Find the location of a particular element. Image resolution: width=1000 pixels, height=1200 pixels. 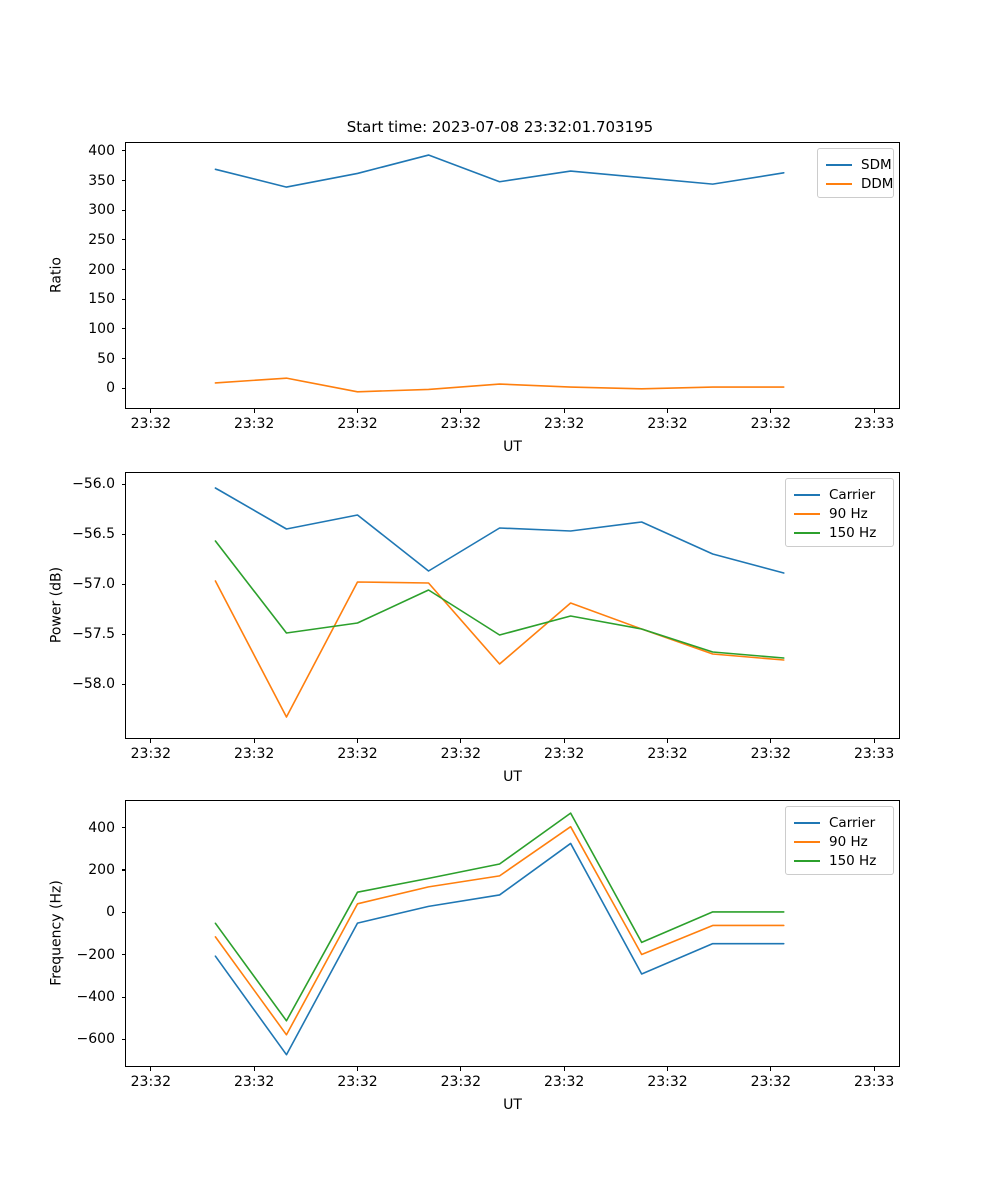

y-tick-label: 150 is located at coordinates (101, 299).